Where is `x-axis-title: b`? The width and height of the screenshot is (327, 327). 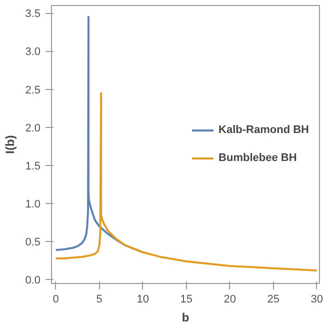
x-axis-title: b is located at coordinates (186, 317).